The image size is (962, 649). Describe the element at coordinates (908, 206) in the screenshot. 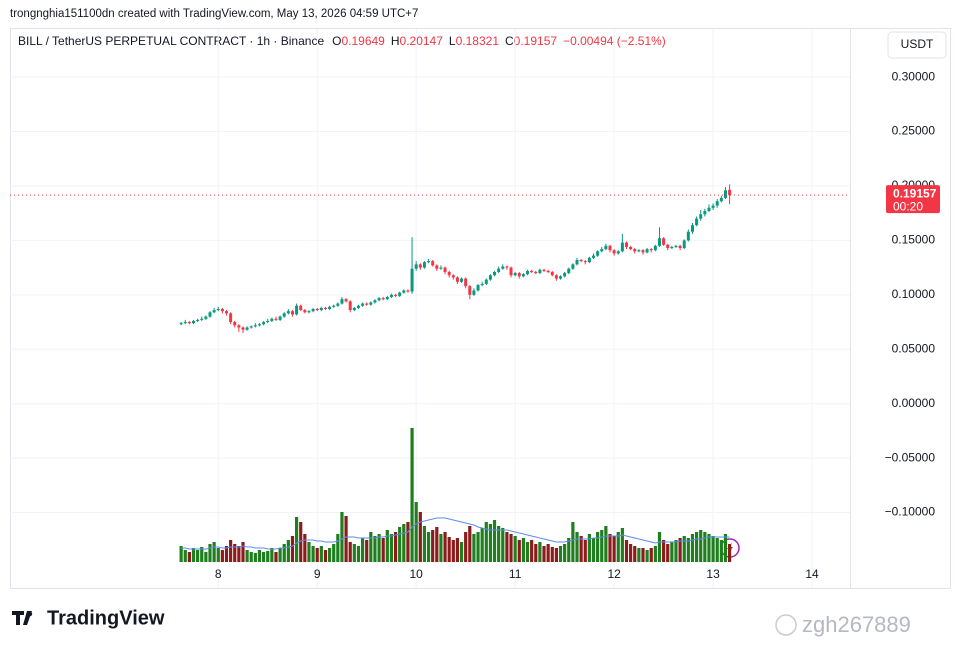

I see `countdown: 00:20` at that location.